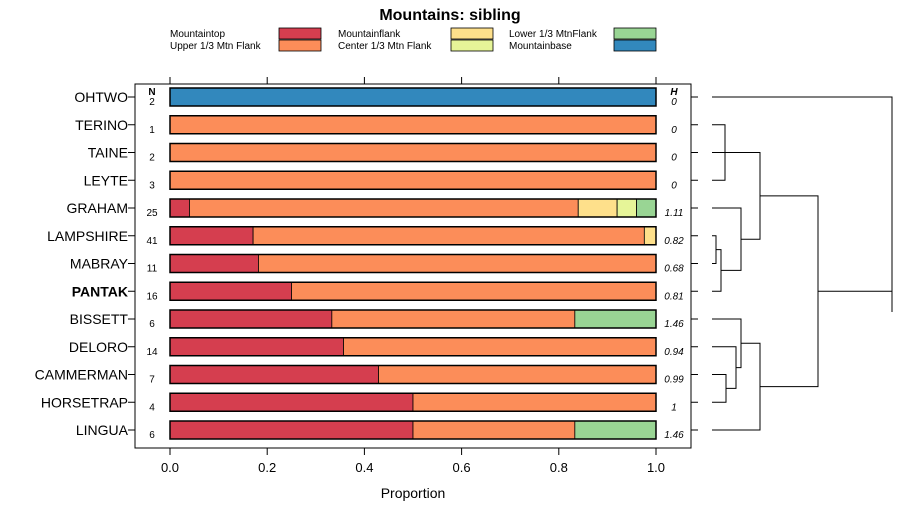  I want to click on h-column-header: H, so click(674, 92).